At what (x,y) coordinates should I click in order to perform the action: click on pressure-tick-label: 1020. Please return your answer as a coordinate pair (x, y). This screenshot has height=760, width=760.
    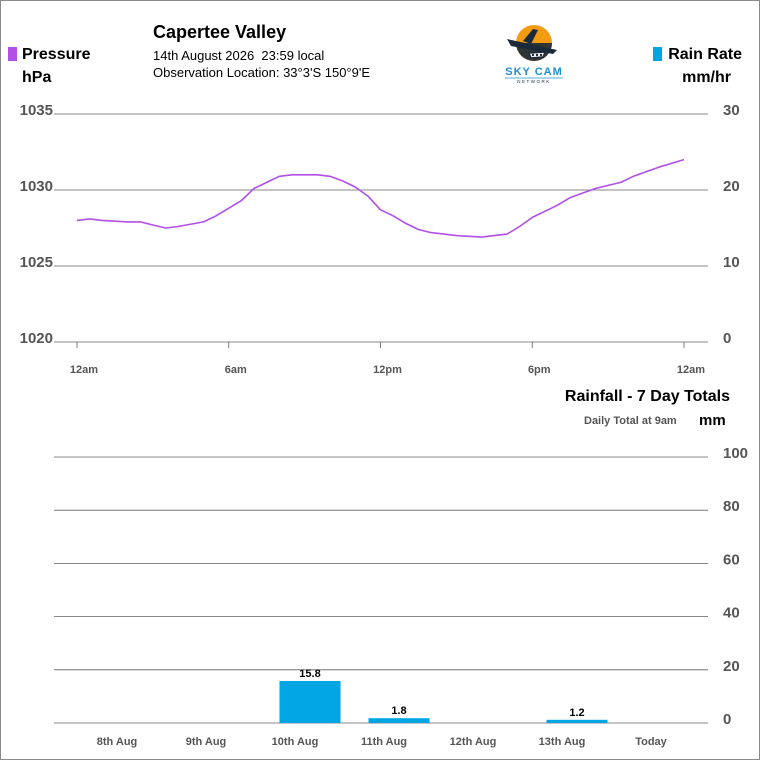
    Looking at the image, I should click on (36, 338).